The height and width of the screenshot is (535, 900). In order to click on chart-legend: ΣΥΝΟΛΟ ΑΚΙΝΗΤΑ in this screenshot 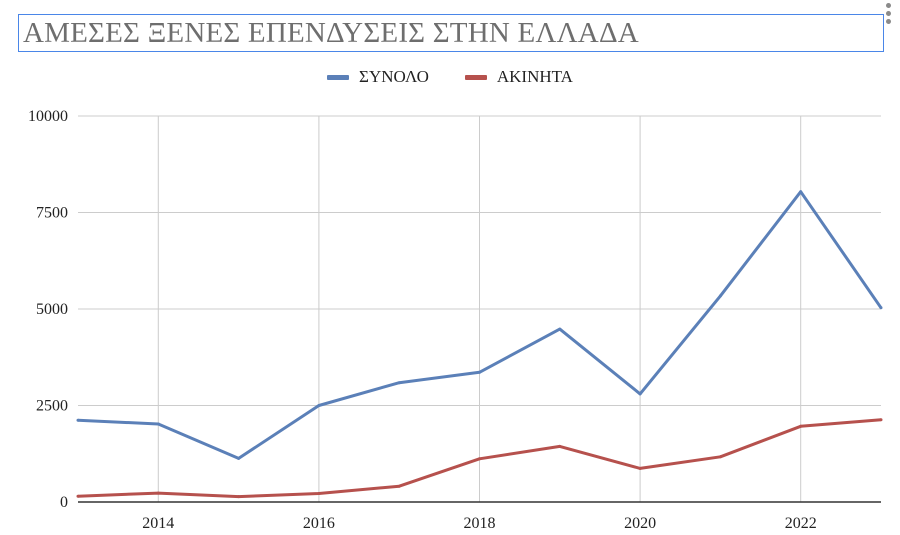, I will do `click(450, 77)`.